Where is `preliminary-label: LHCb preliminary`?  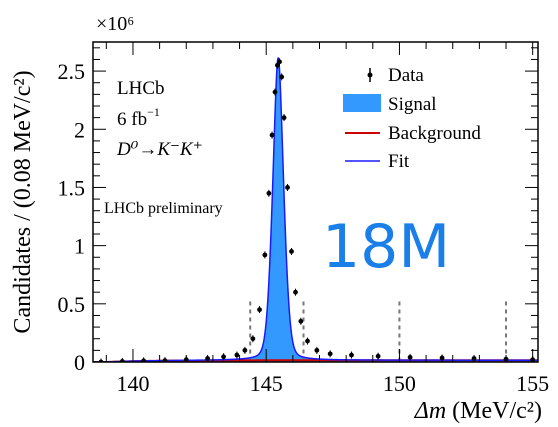 preliminary-label: LHCb preliminary is located at coordinates (163, 208).